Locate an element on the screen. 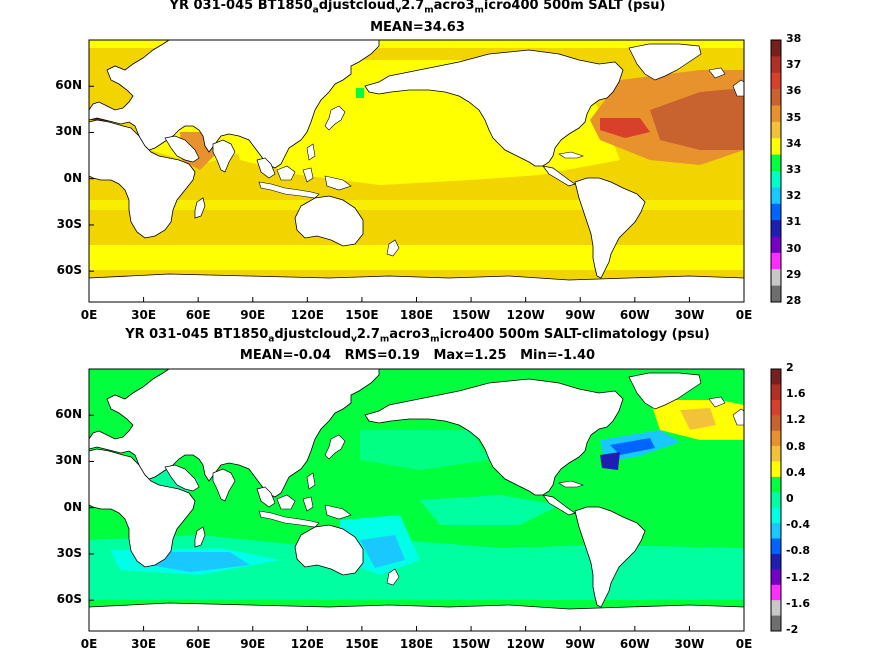  colorbar-label: 34 is located at coordinates (794, 143).